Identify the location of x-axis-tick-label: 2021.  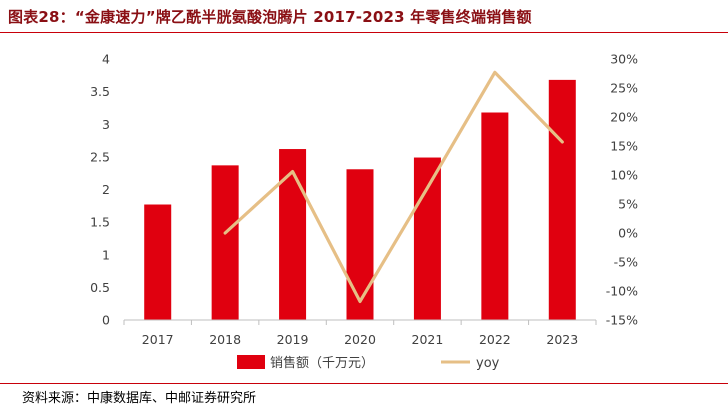
(428, 339).